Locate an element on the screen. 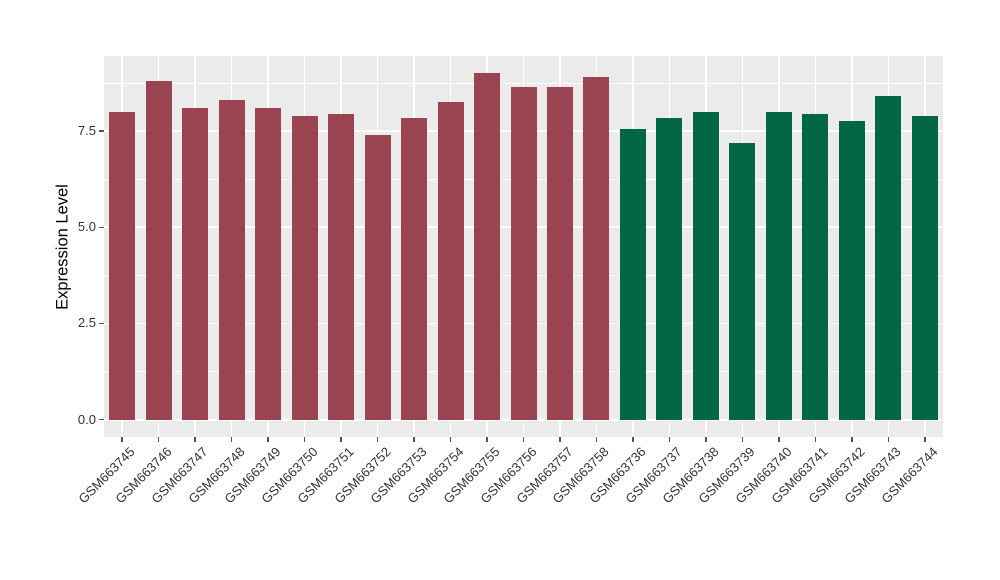 This screenshot has width=1000, height=580. minor-gridline is located at coordinates (523, 83).